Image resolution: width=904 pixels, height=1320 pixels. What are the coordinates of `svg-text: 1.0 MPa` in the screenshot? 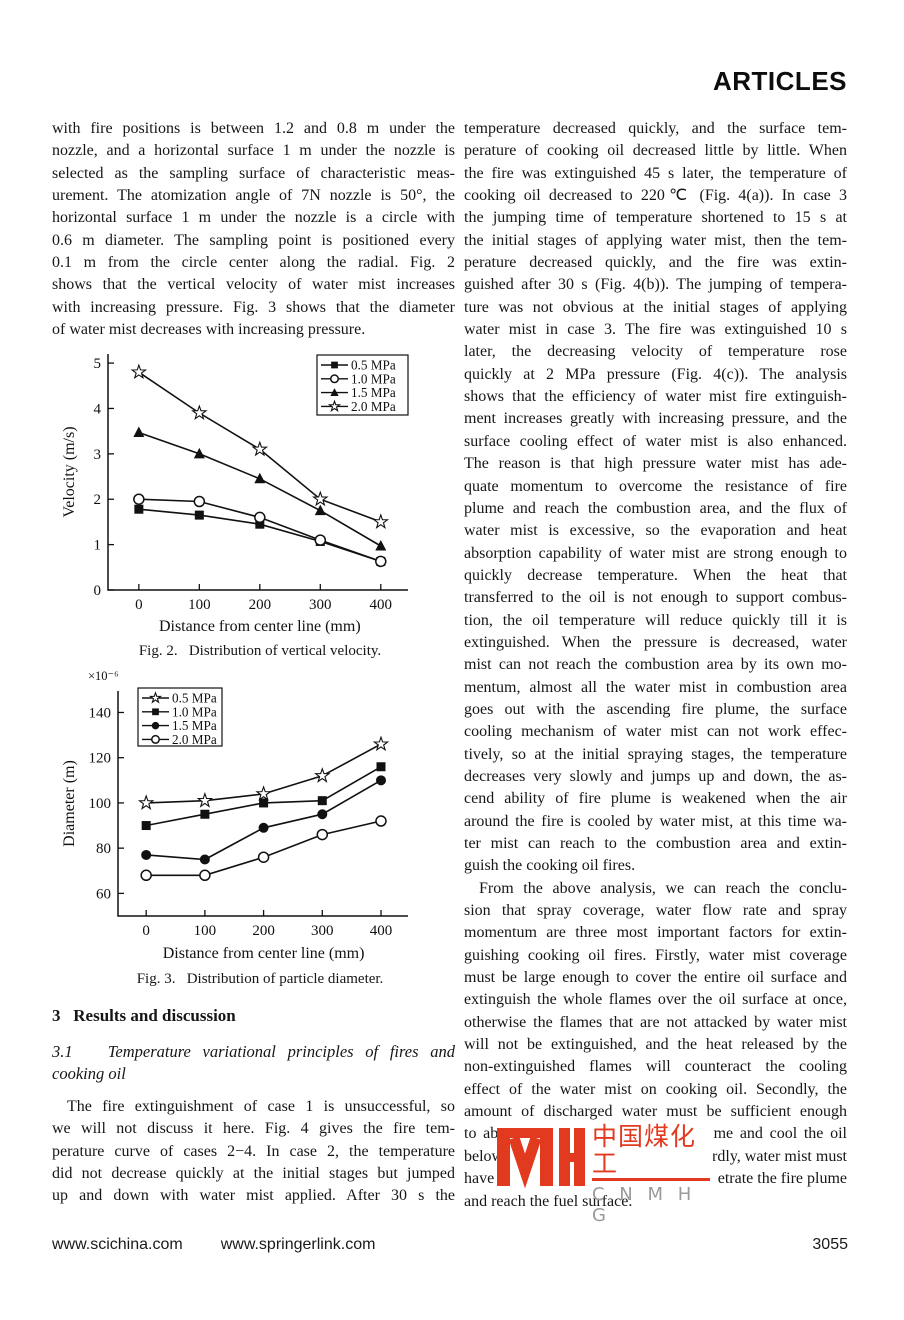 It's located at (194, 711).